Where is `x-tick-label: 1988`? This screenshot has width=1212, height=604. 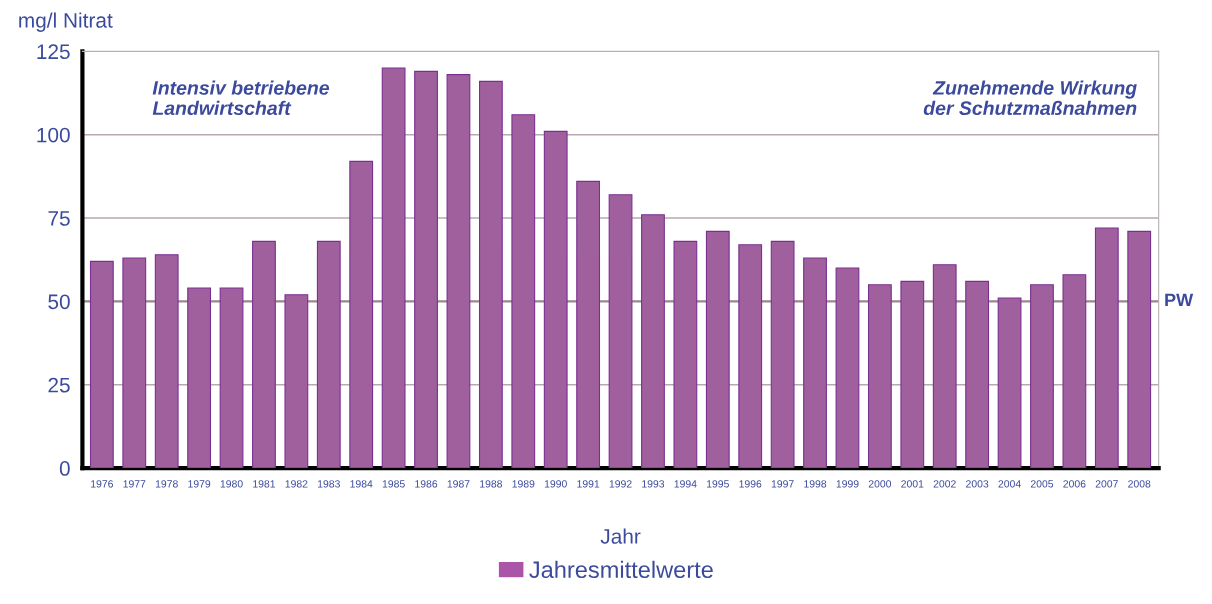
x-tick-label: 1988 is located at coordinates (491, 484).